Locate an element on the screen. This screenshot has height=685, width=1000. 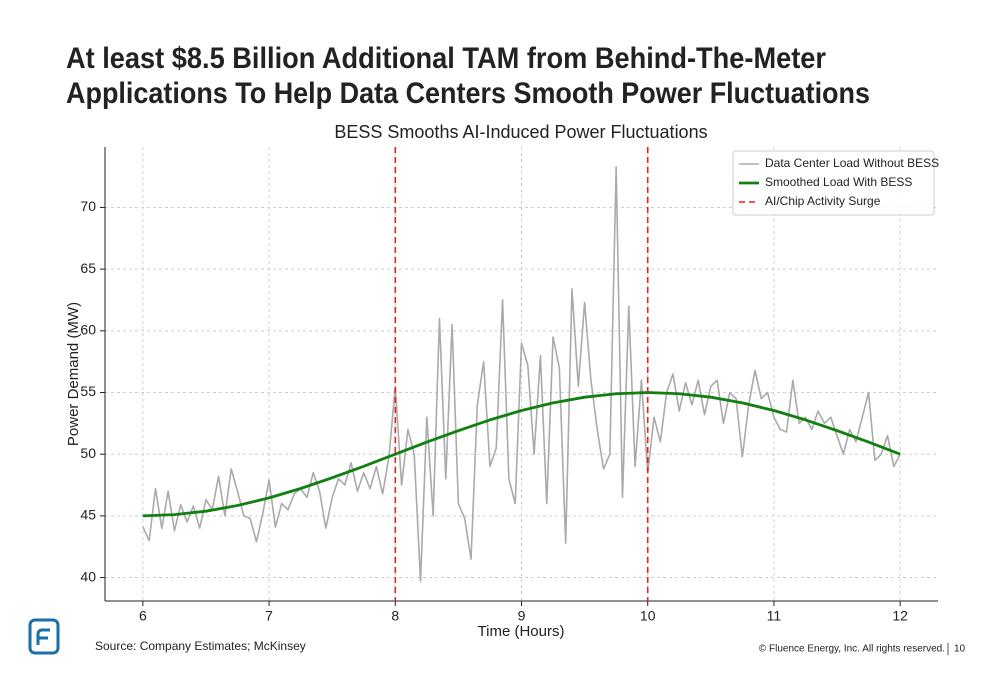
source: Source: Company Estimates; McKinsey is located at coordinates (200, 646).